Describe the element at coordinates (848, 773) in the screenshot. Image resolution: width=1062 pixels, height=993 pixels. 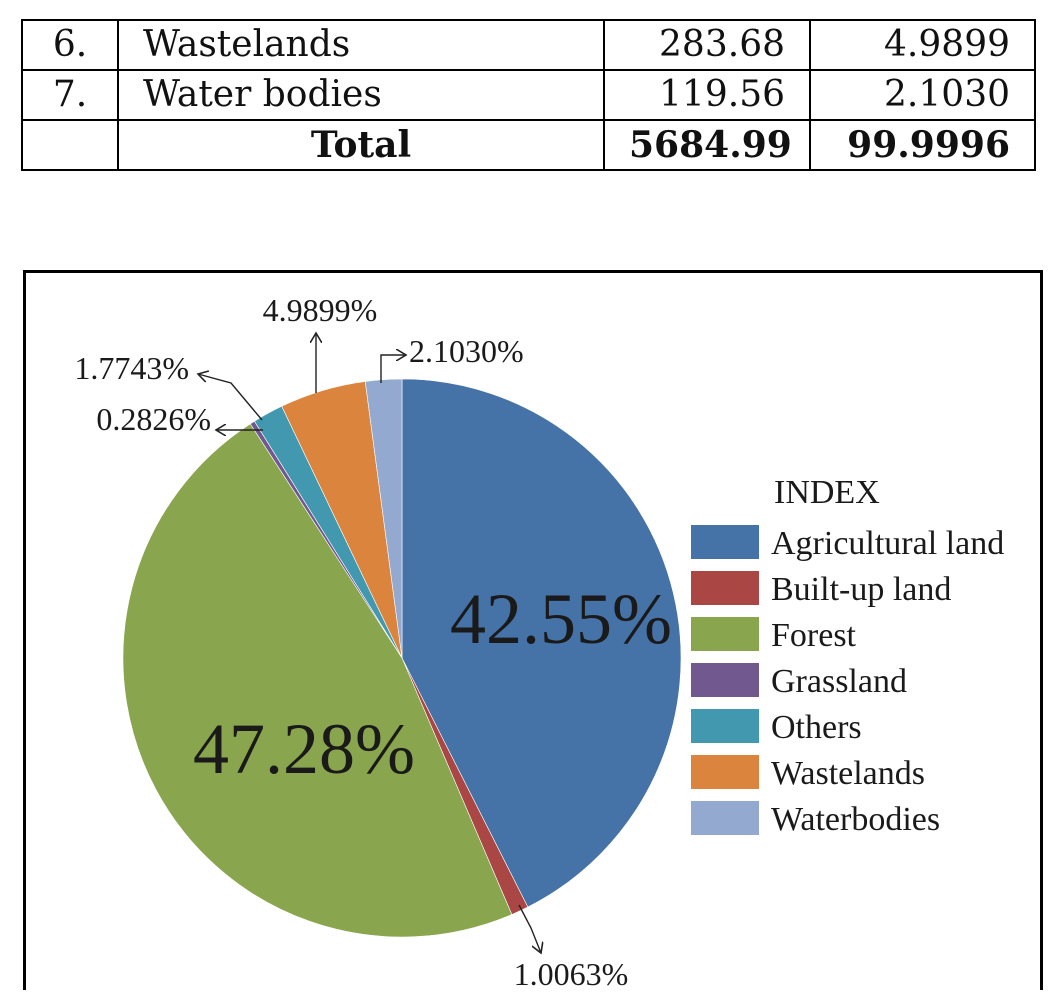
I see `legend-label-wastelands: Wastelands` at that location.